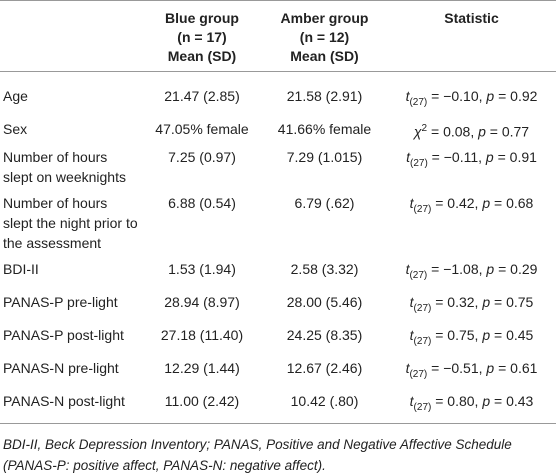 The height and width of the screenshot is (476, 556). I want to click on header-line: Amber group, so click(324, 18).